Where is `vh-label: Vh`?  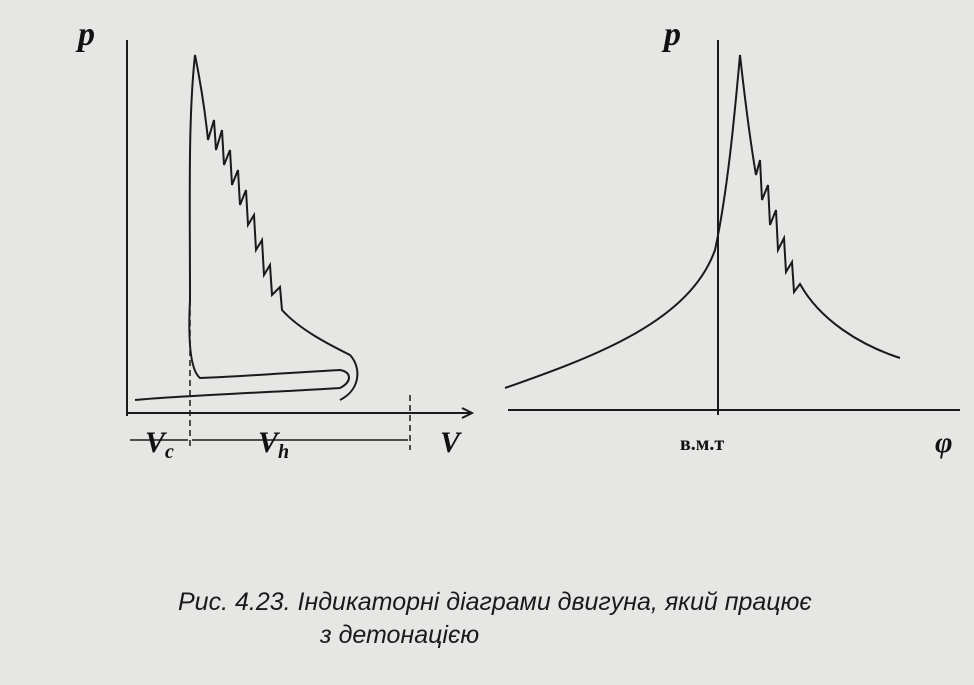
vh-label: Vh is located at coordinates (273, 444).